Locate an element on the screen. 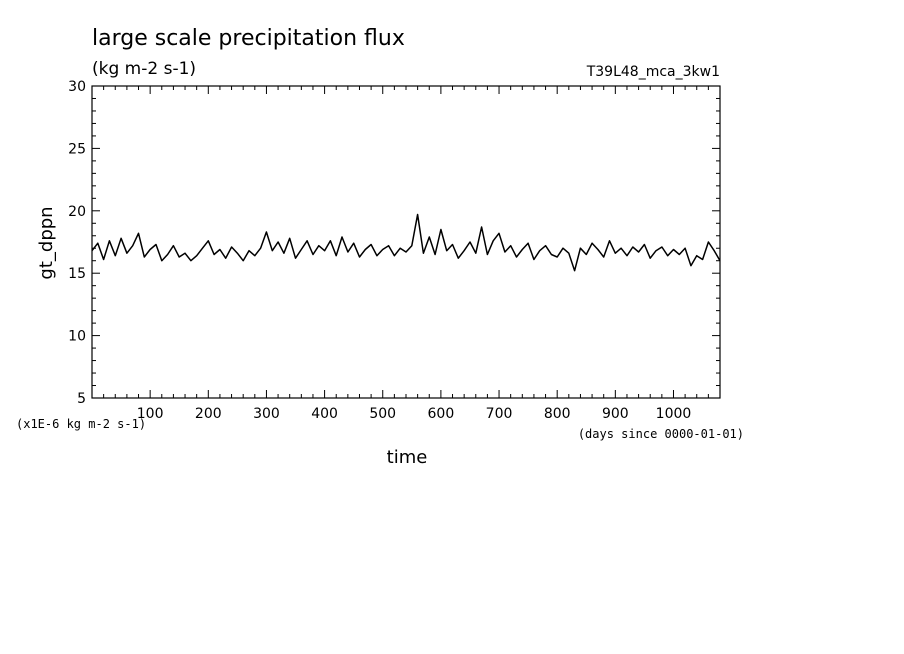 Image resolution: width=904 pixels, height=654 pixels. y-tick-label: 25 is located at coordinates (77, 149).